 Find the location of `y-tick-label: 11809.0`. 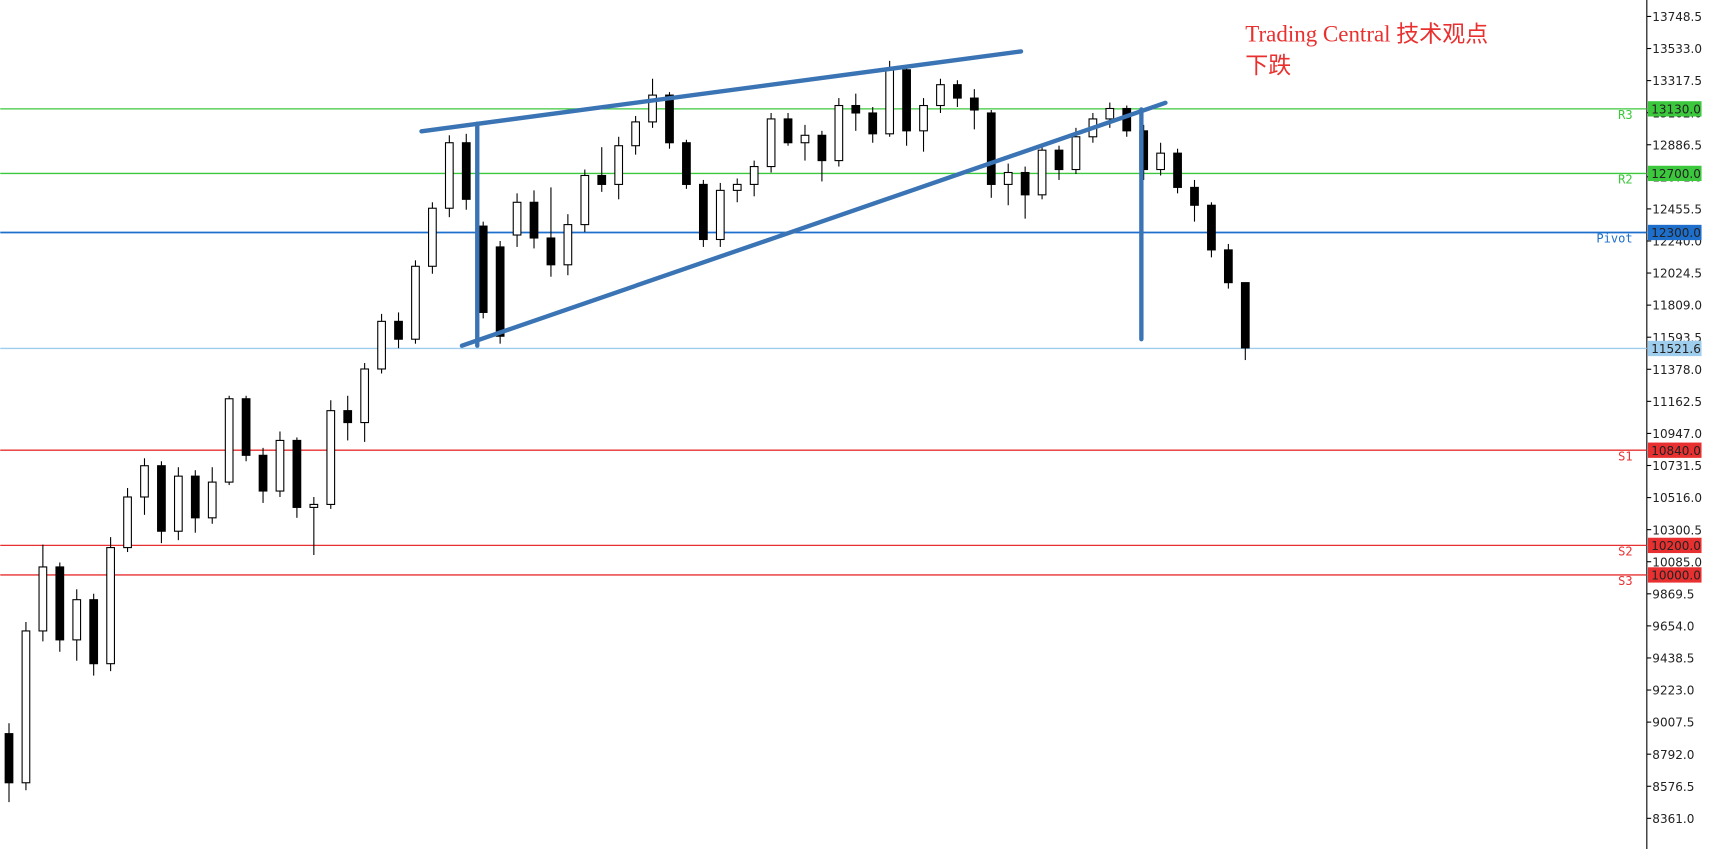

y-tick-label: 11809.0 is located at coordinates (1677, 306).